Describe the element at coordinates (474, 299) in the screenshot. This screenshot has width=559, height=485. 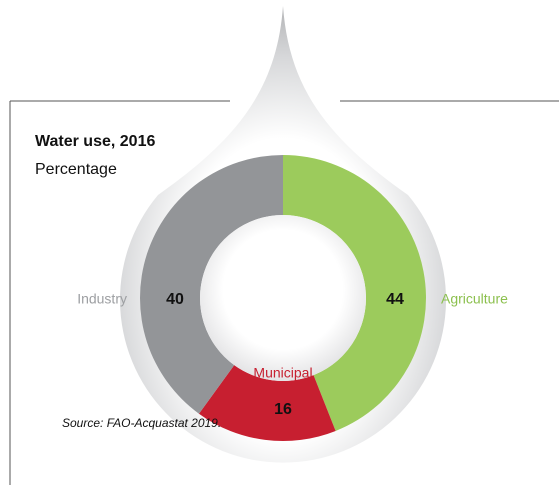
I see `category-label: Agriculture` at that location.